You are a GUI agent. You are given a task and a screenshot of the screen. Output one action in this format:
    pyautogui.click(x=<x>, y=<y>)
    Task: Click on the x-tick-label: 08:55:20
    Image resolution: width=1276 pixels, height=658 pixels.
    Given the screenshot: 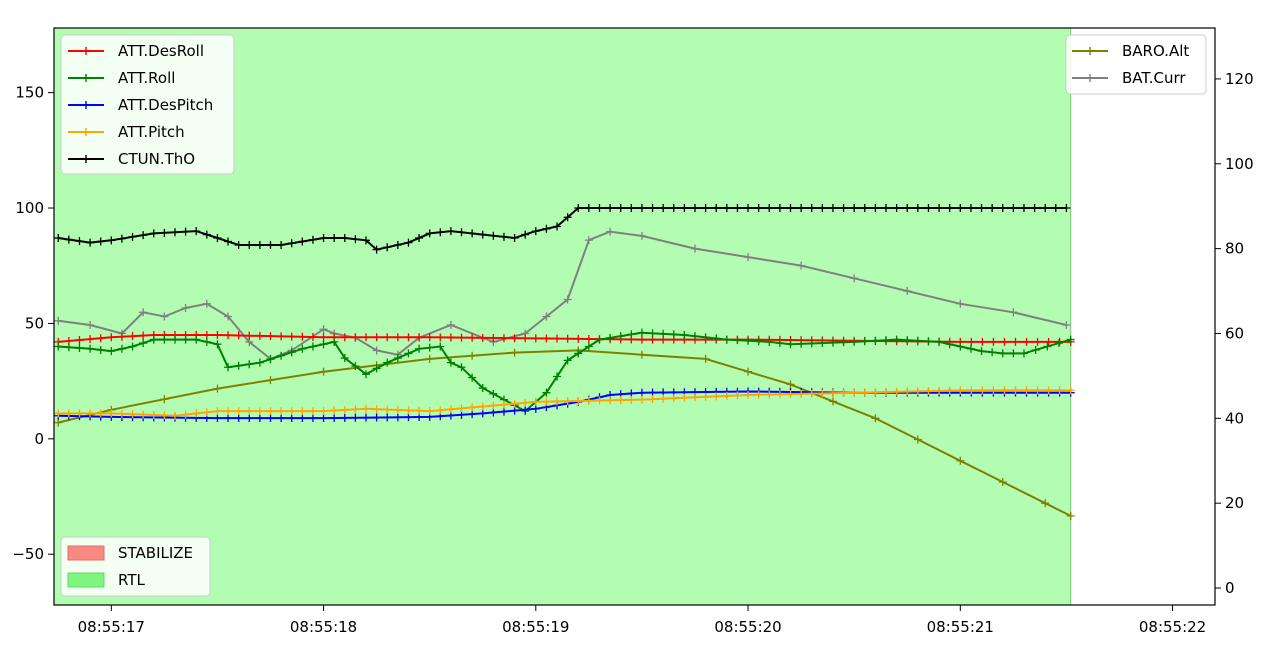 What is the action you would take?
    pyautogui.click(x=747, y=627)
    